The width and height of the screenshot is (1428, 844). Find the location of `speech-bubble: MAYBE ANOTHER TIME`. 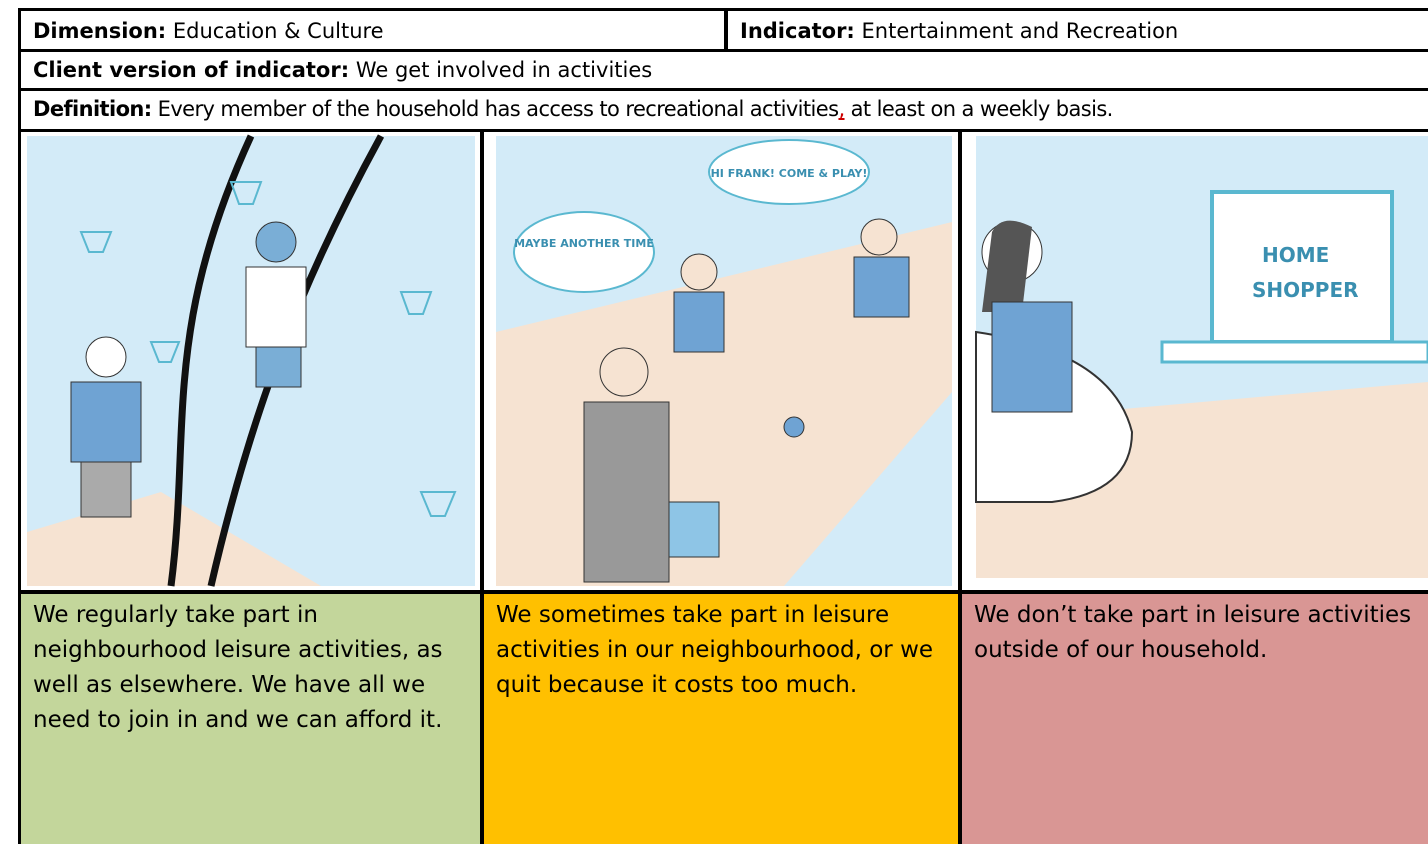

speech-bubble: MAYBE ANOTHER TIME is located at coordinates (584, 243).